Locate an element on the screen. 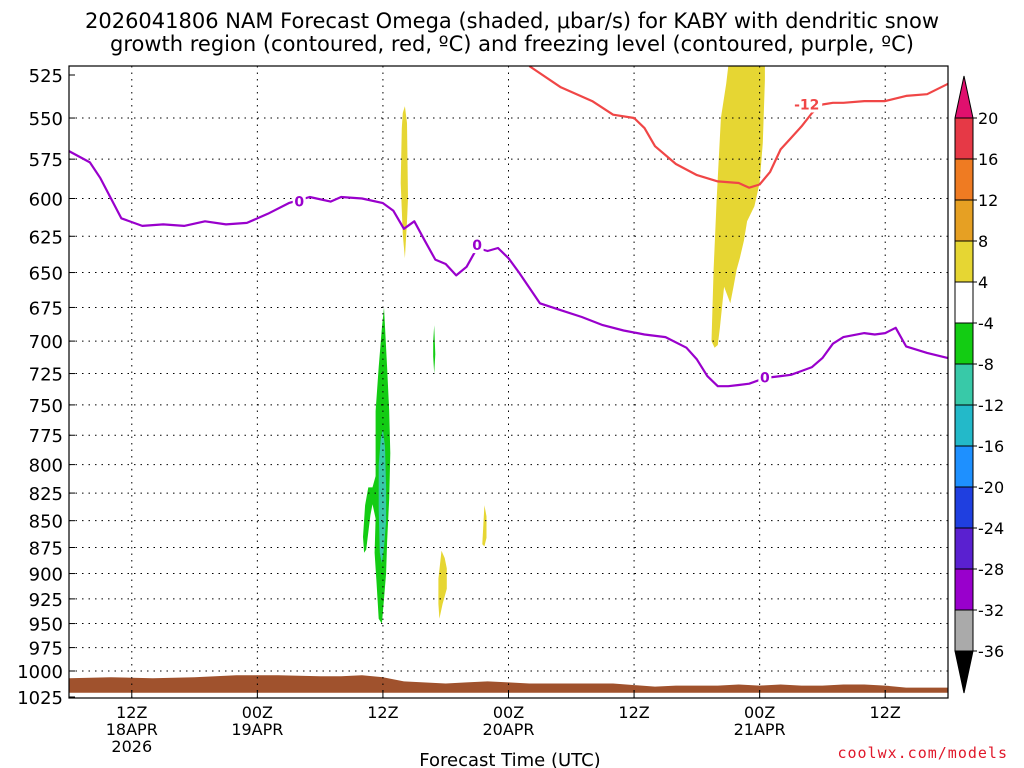 The image size is (1024, 768). x-axis-label: Forecast Time (UTC) is located at coordinates (509, 759).